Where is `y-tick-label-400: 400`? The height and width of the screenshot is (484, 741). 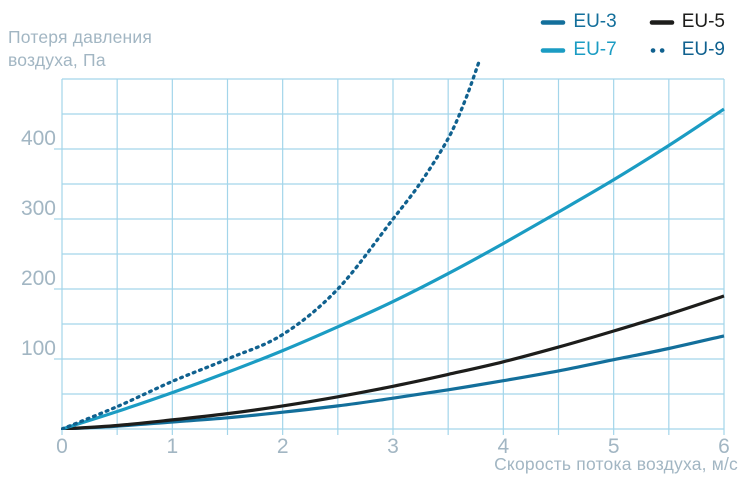 y-tick-label-400: 400 is located at coordinates (38, 138).